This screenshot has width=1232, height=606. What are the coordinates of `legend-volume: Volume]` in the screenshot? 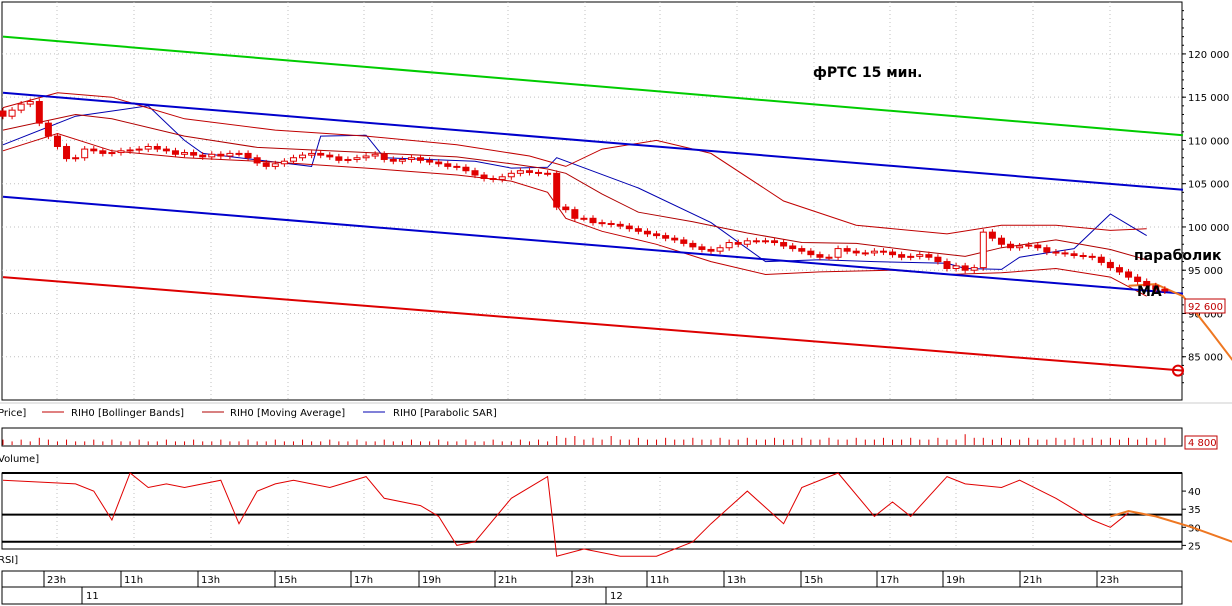 It's located at (19, 459).